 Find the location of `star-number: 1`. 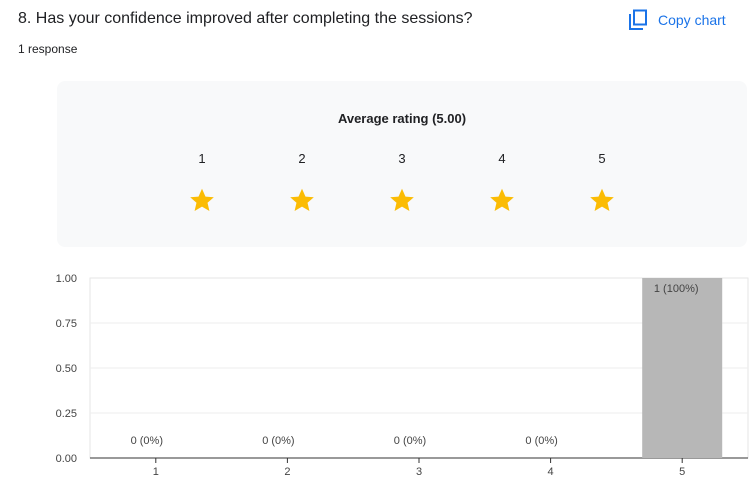

star-number: 1 is located at coordinates (202, 158).